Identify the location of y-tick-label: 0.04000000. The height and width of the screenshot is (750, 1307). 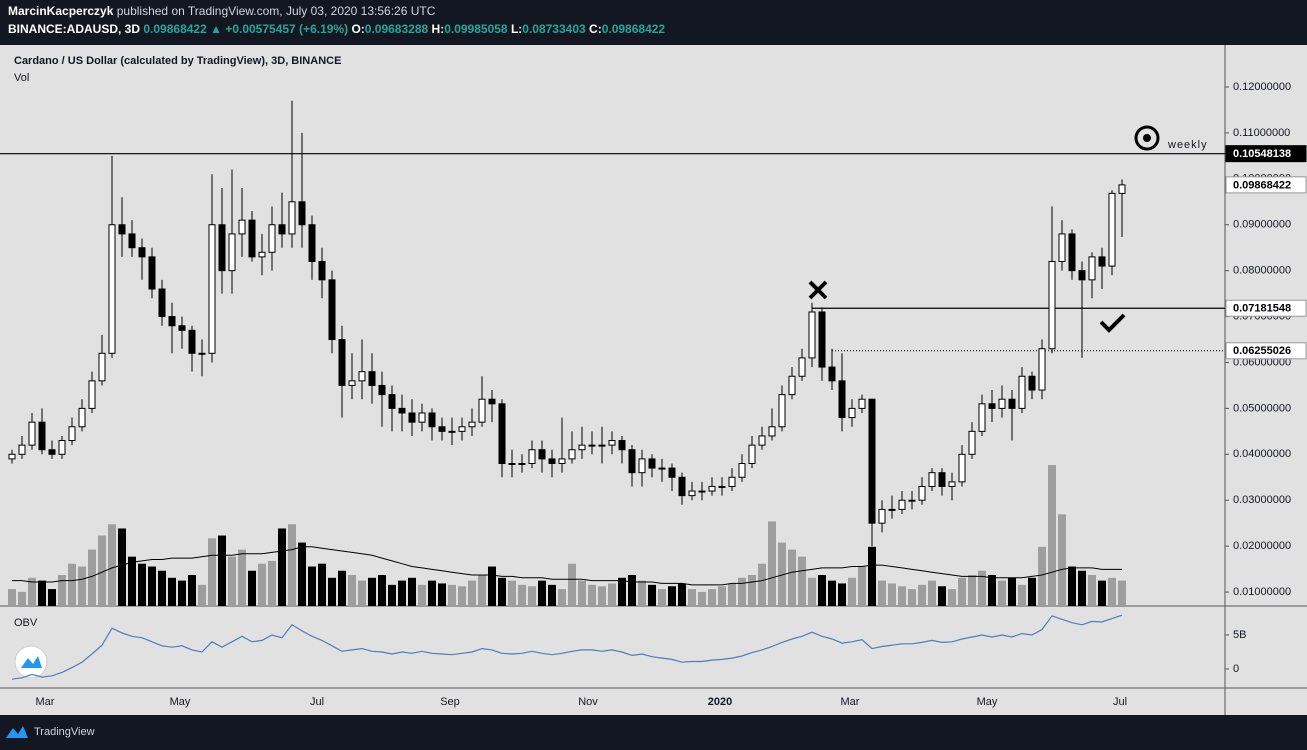
(1262, 454).